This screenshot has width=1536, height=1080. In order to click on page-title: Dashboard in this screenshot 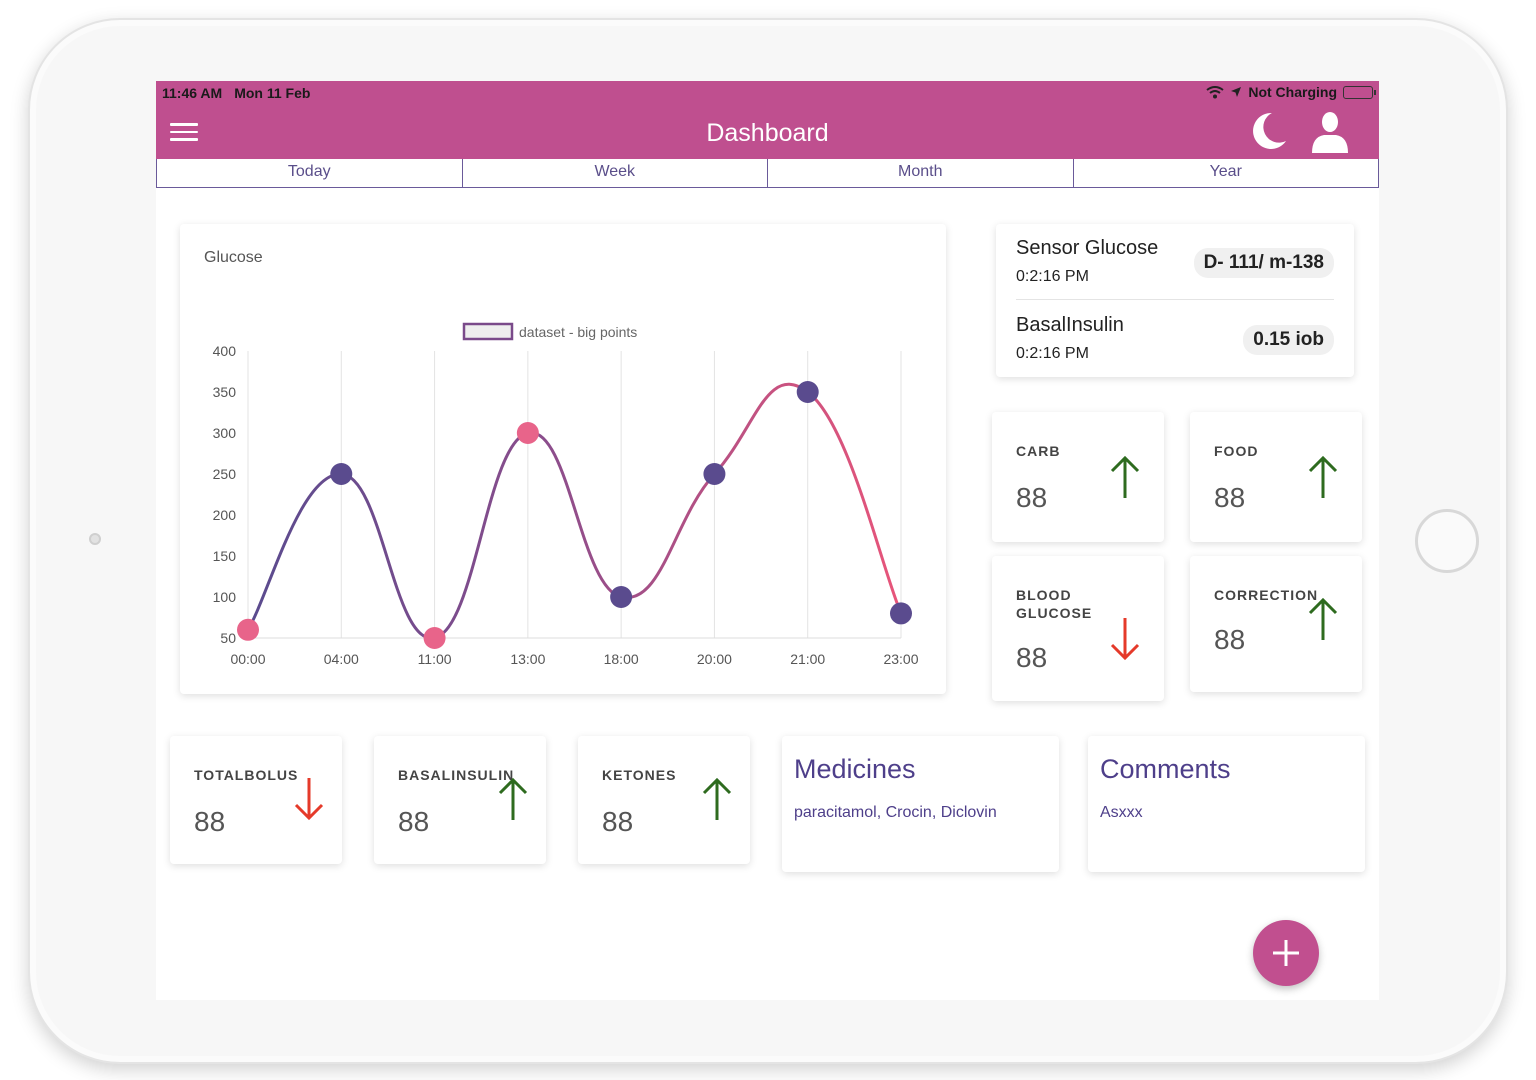, I will do `click(767, 133)`.